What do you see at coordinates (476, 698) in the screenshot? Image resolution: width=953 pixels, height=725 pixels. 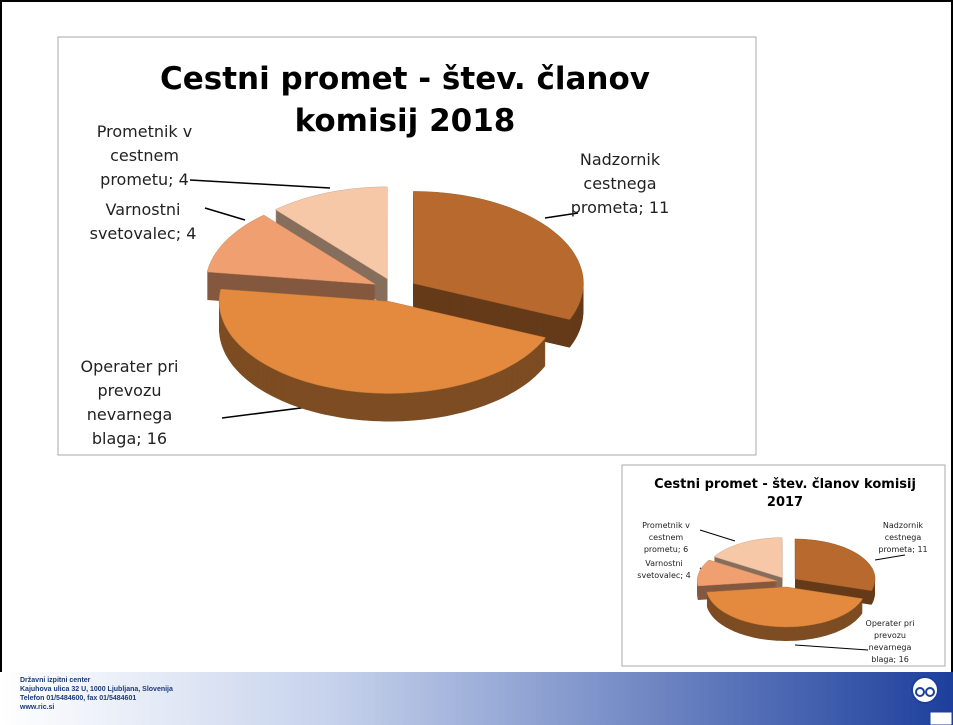 I see `footer-bar` at bounding box center [476, 698].